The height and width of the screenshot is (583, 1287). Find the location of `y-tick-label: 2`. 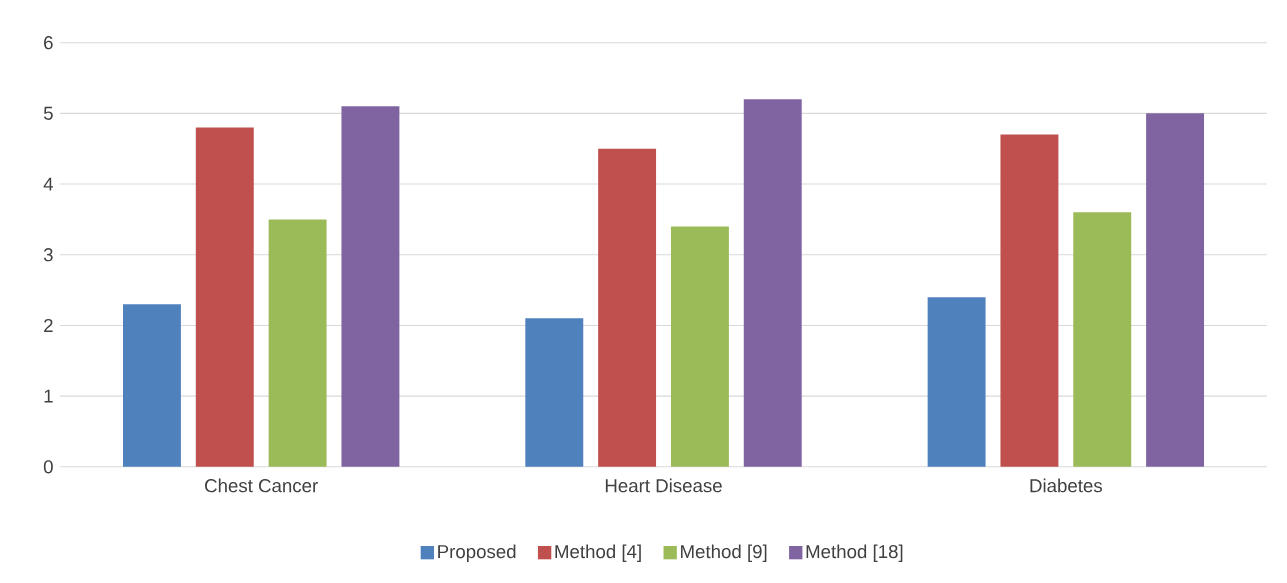

y-tick-label: 2 is located at coordinates (48, 325).